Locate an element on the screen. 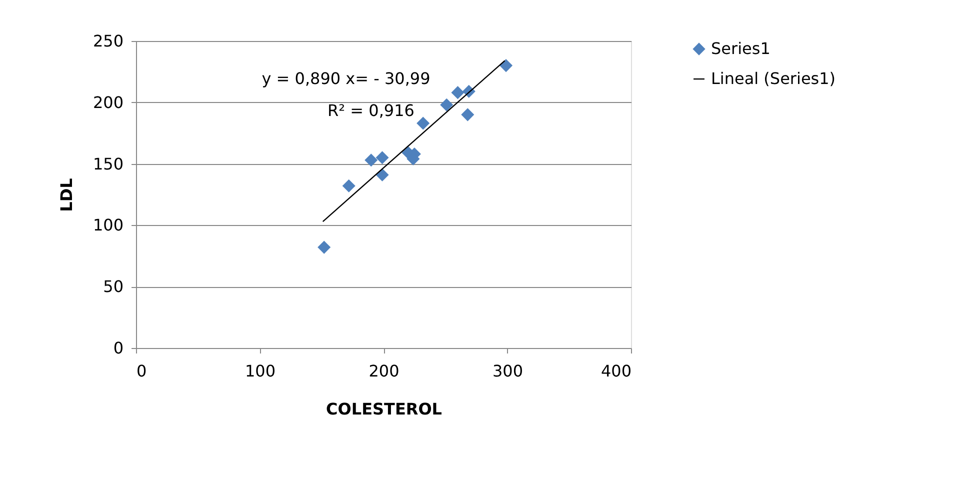  legend-label: Series1 is located at coordinates (740, 48).